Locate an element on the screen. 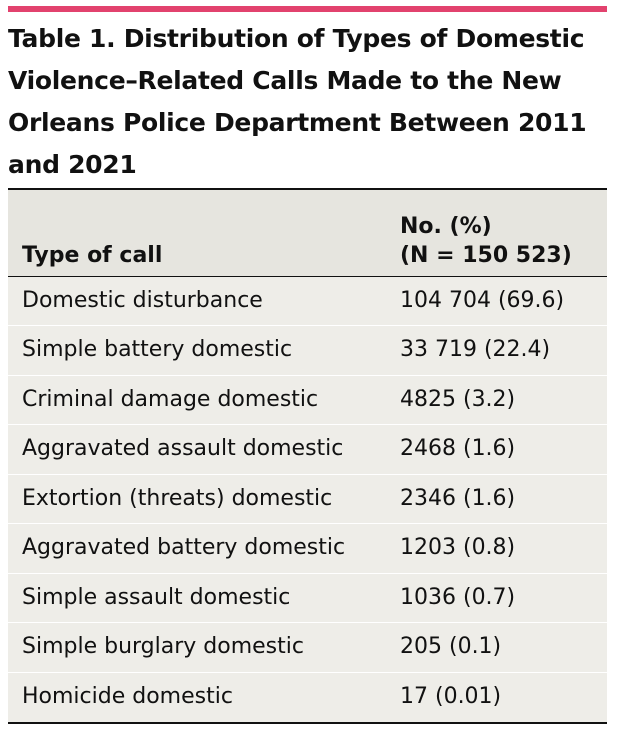  row-type: Extortion (threats) domestic is located at coordinates (197, 498).